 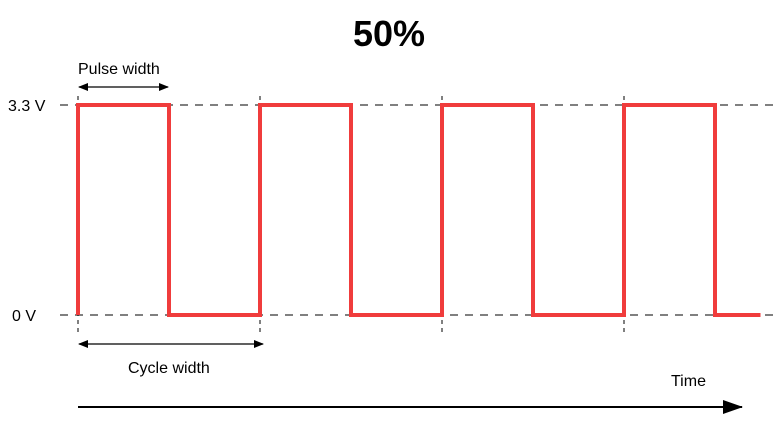 I want to click on pulse-width-label: Pulse width, so click(x=119, y=69).